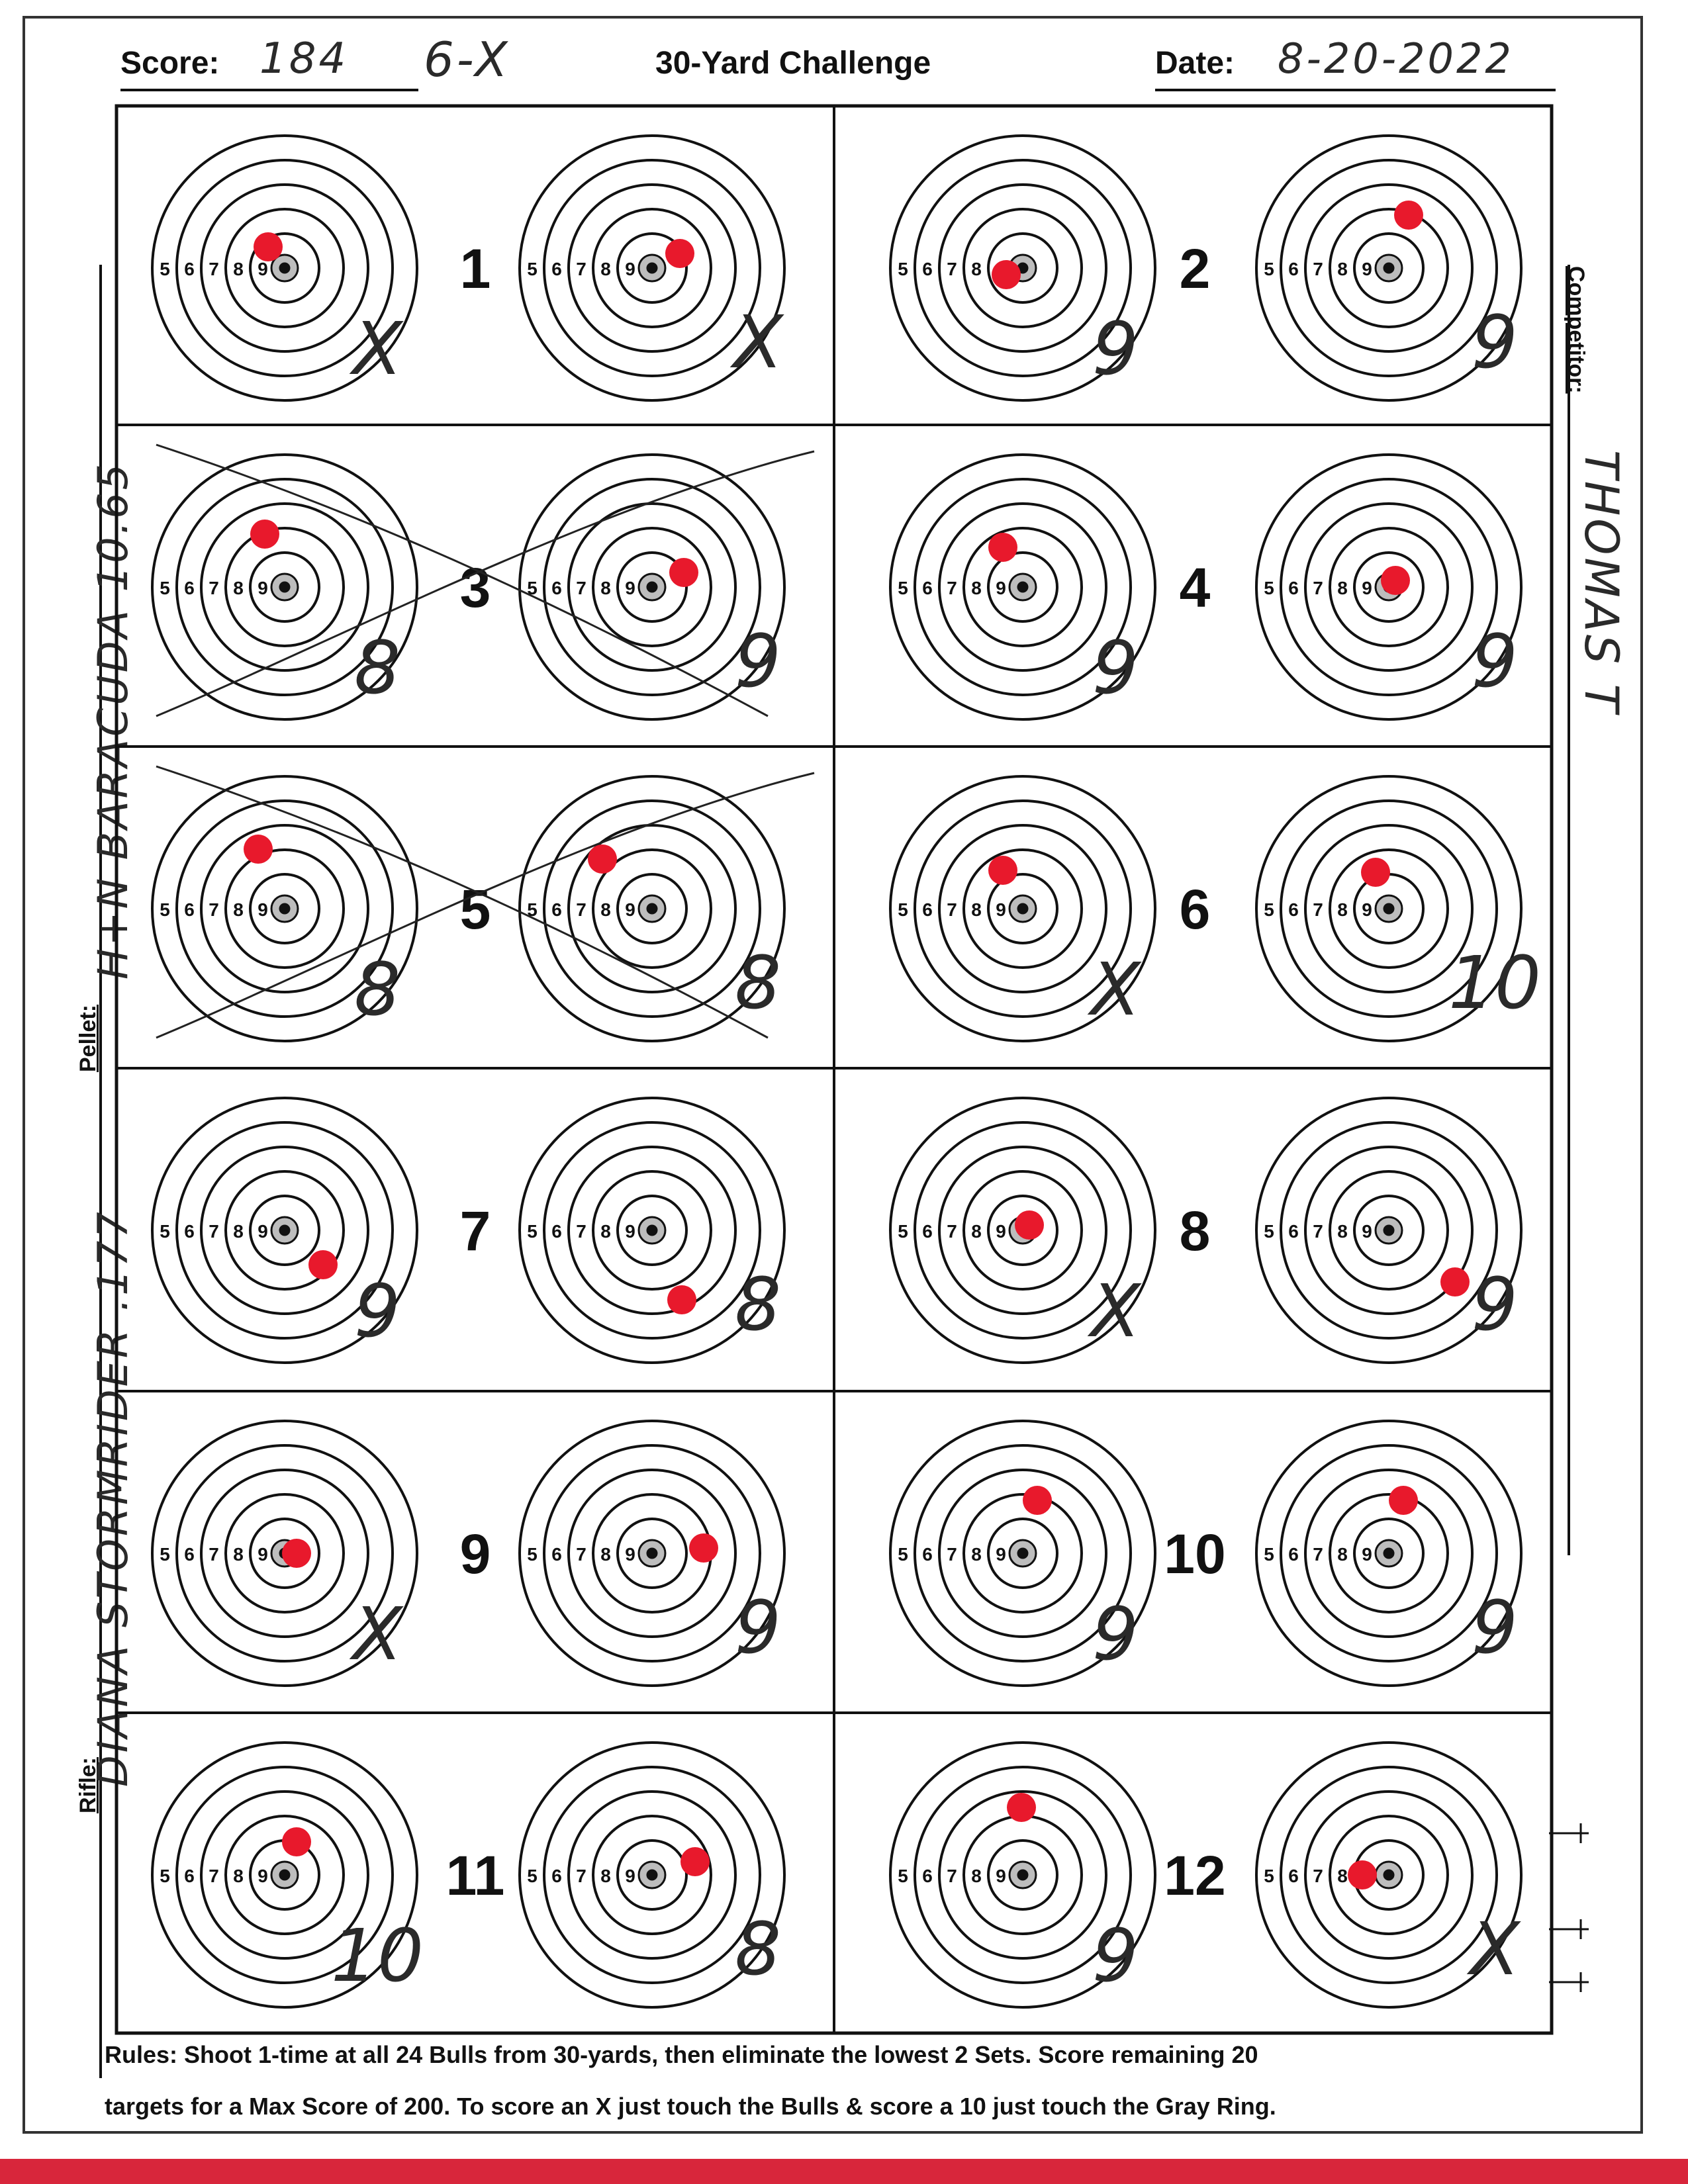 This screenshot has width=1688, height=2184. I want to click on set-number: 9, so click(475, 1554).